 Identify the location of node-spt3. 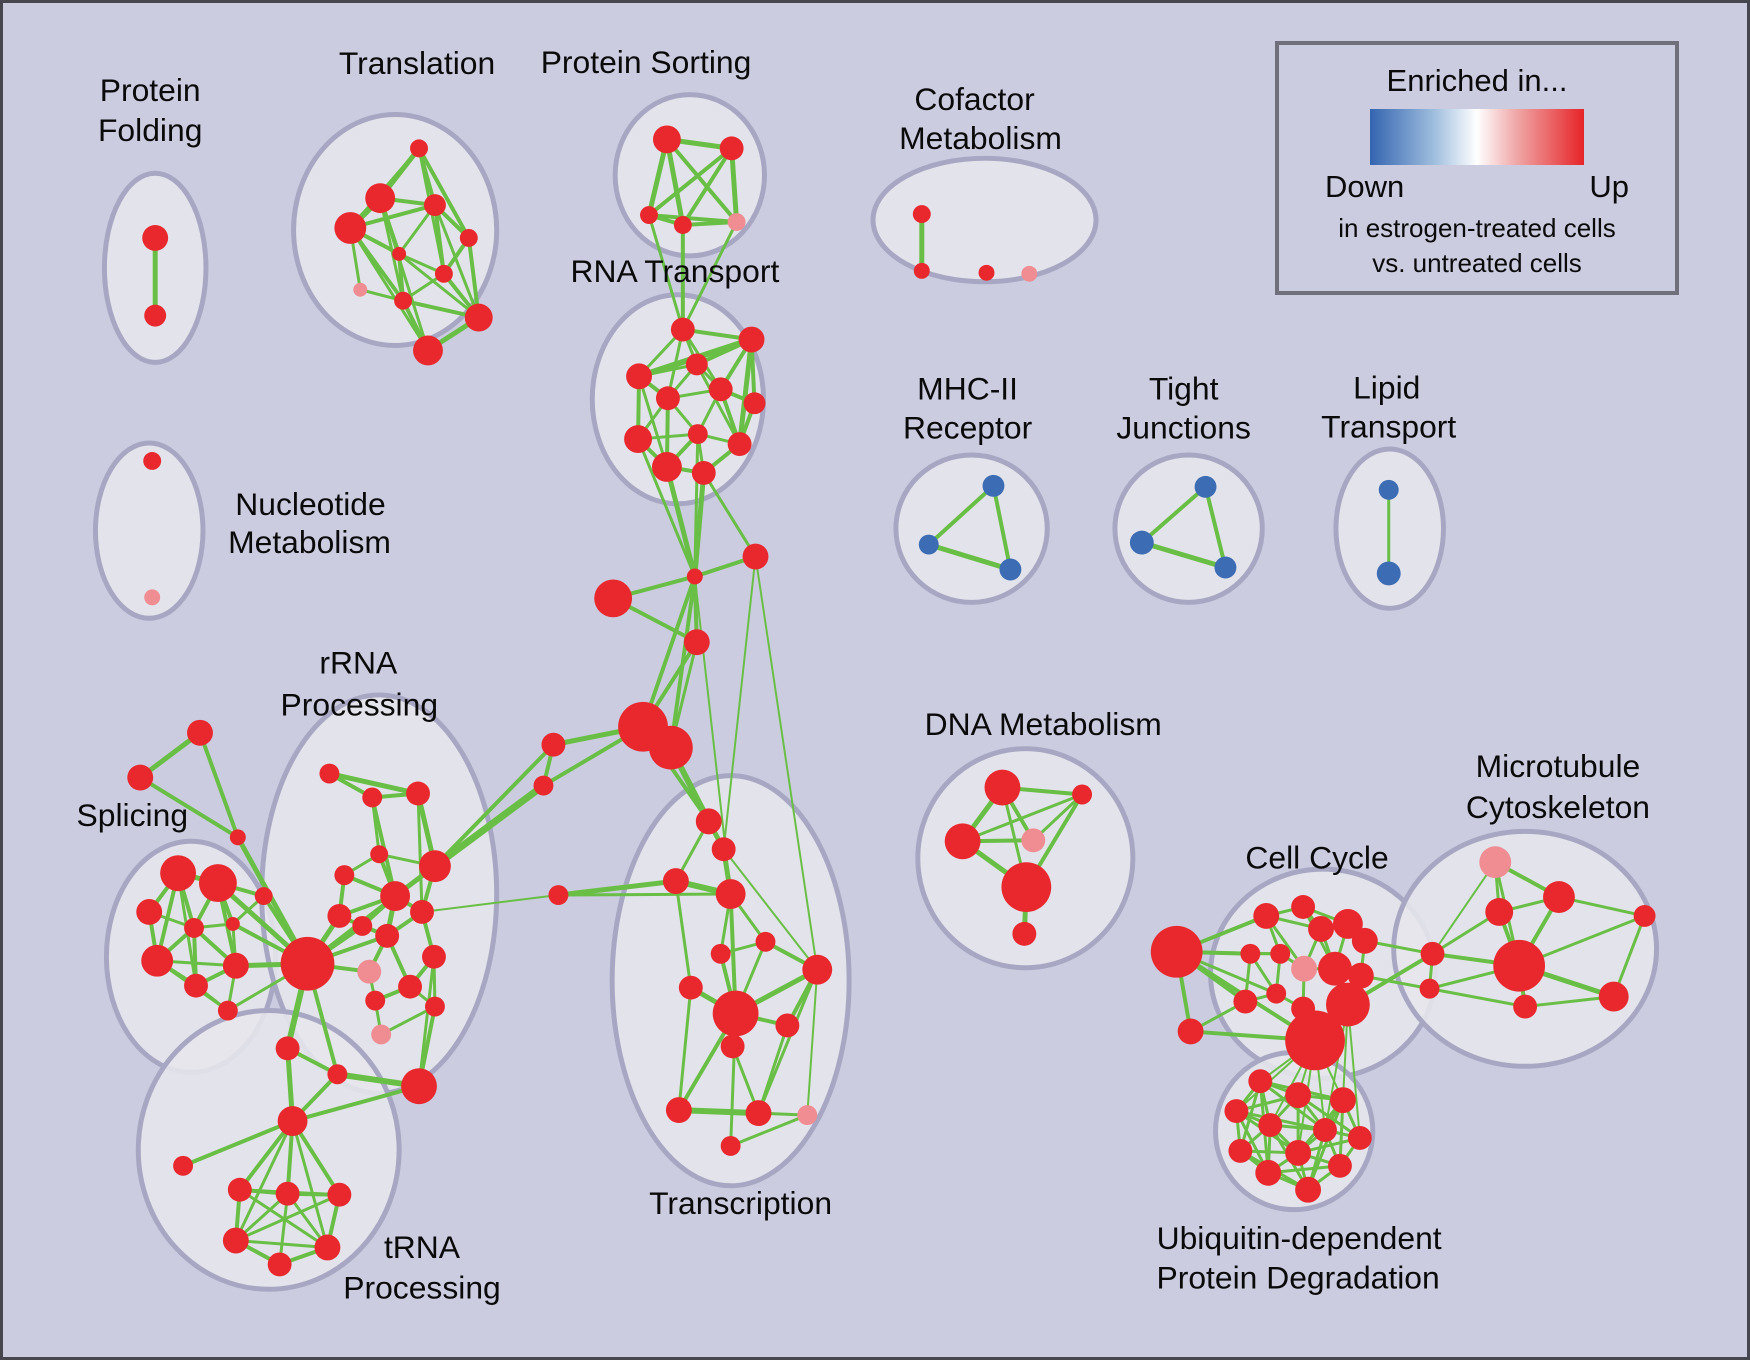
(237, 837).